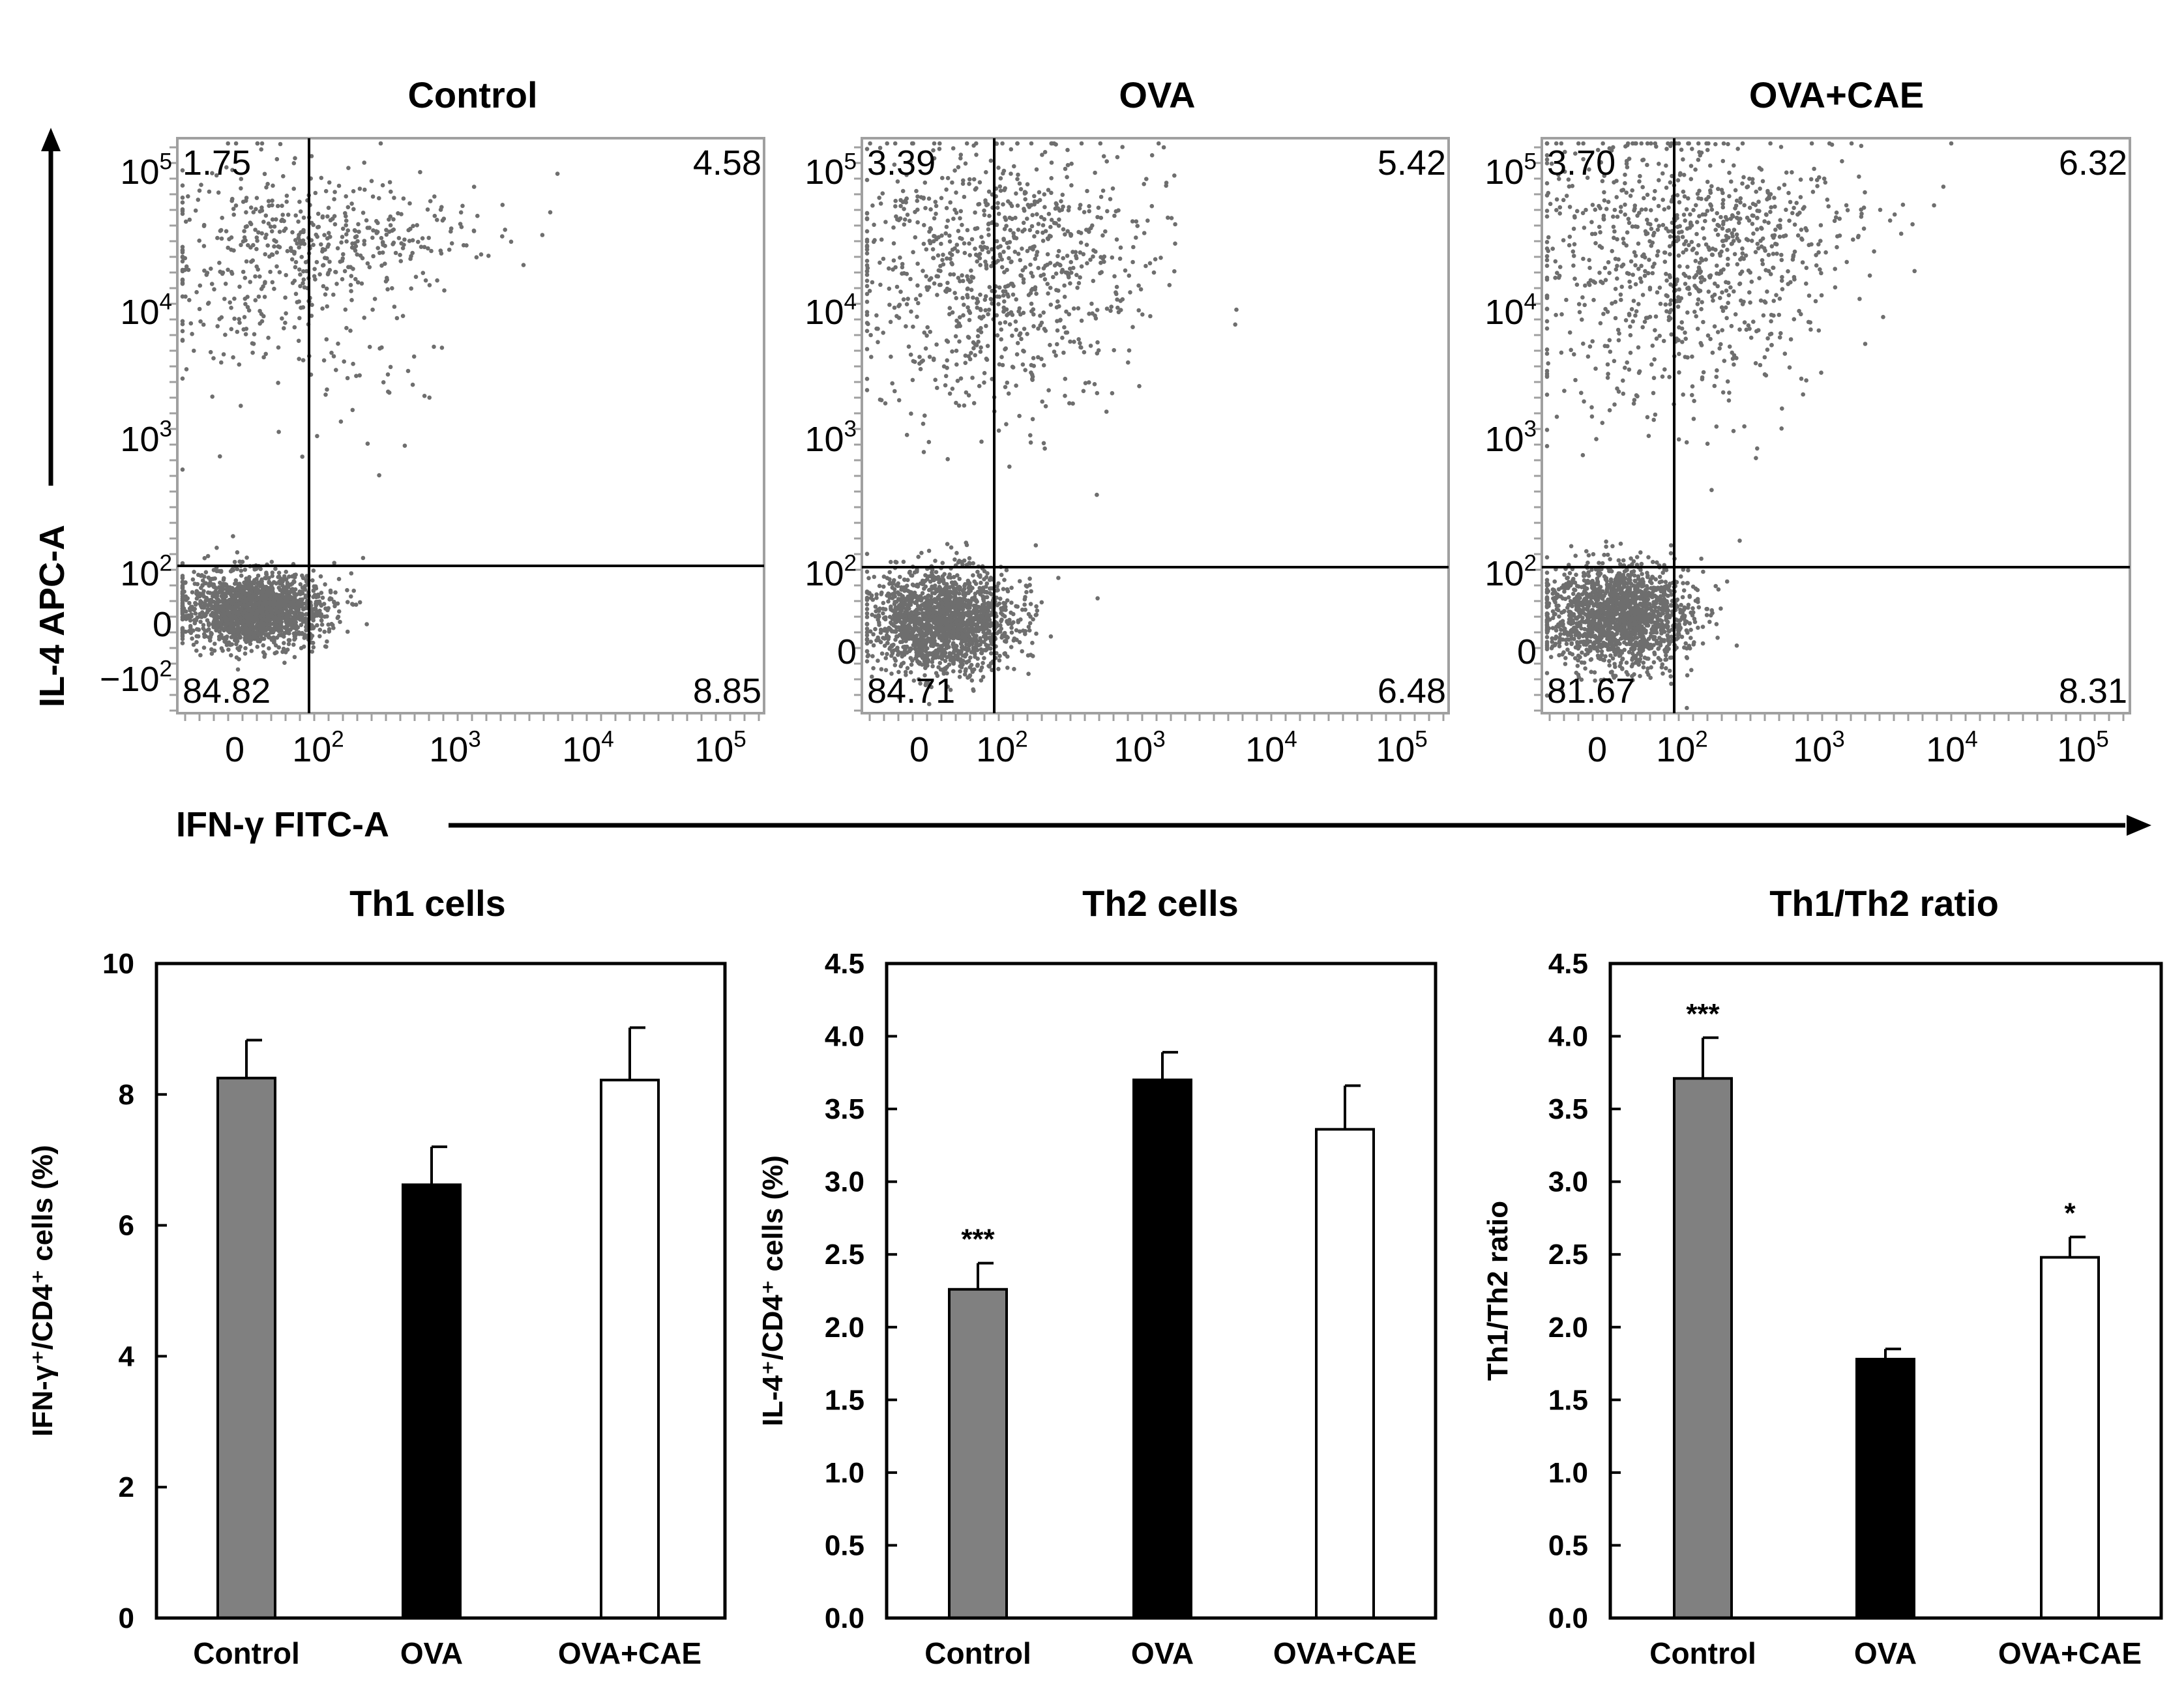  What do you see at coordinates (720, 748) in the screenshot?
I see `flow-x-tick-label: 105` at bounding box center [720, 748].